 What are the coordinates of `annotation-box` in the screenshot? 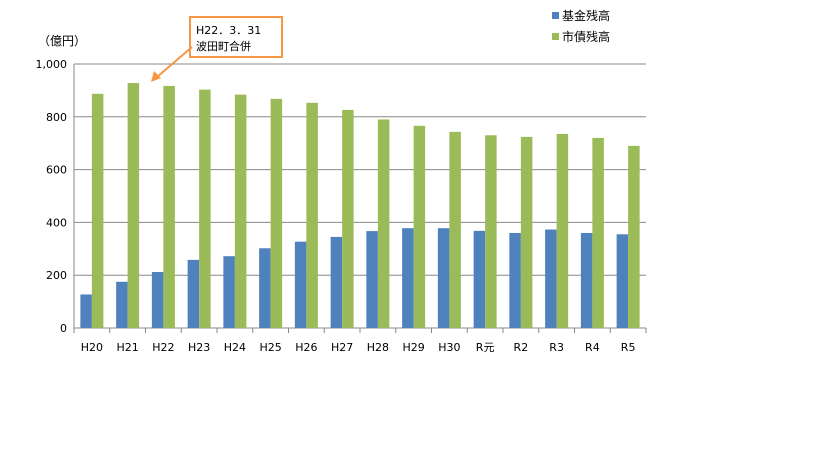 It's located at (236, 37).